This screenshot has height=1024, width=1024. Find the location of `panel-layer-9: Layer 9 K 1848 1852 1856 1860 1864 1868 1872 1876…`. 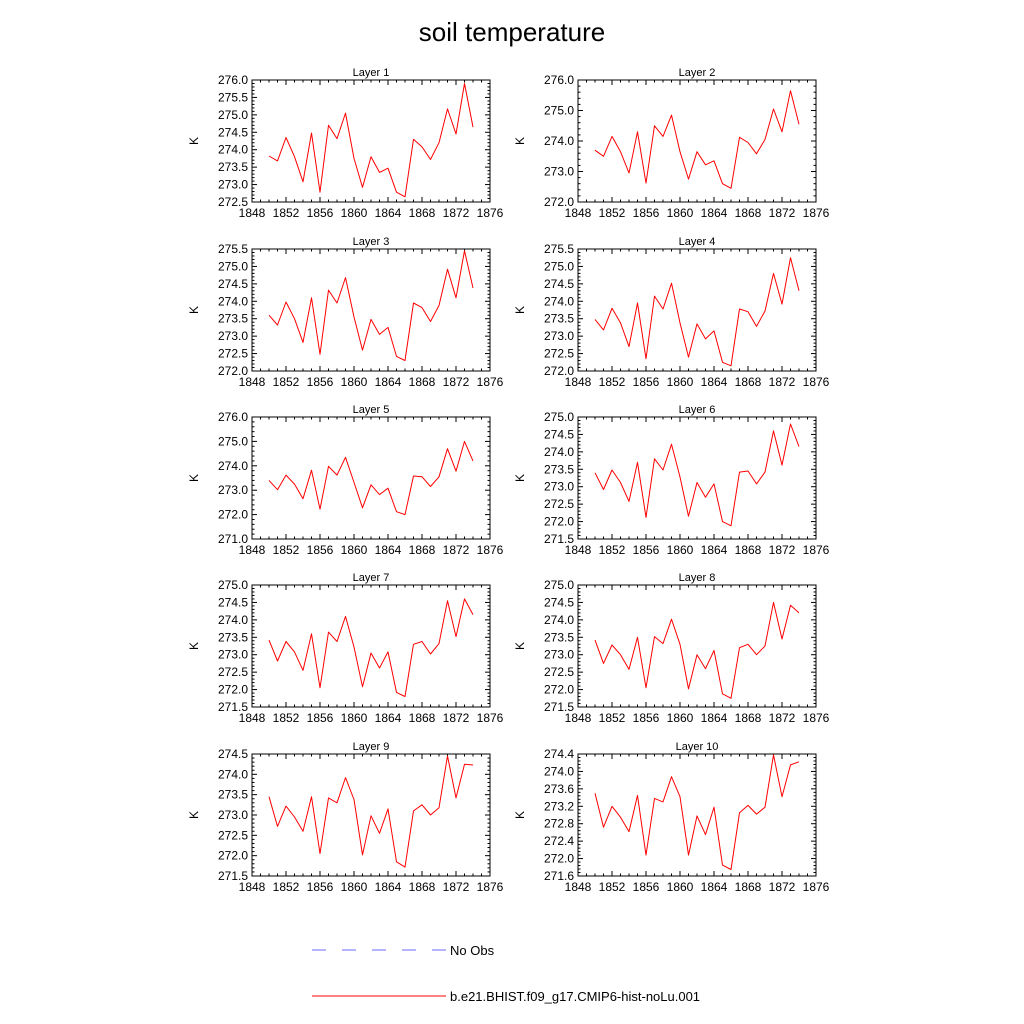

panel-layer-9: Layer 9 K 1848 1852 1856 1860 1864 1868 1872 1876… is located at coordinates (345, 817).